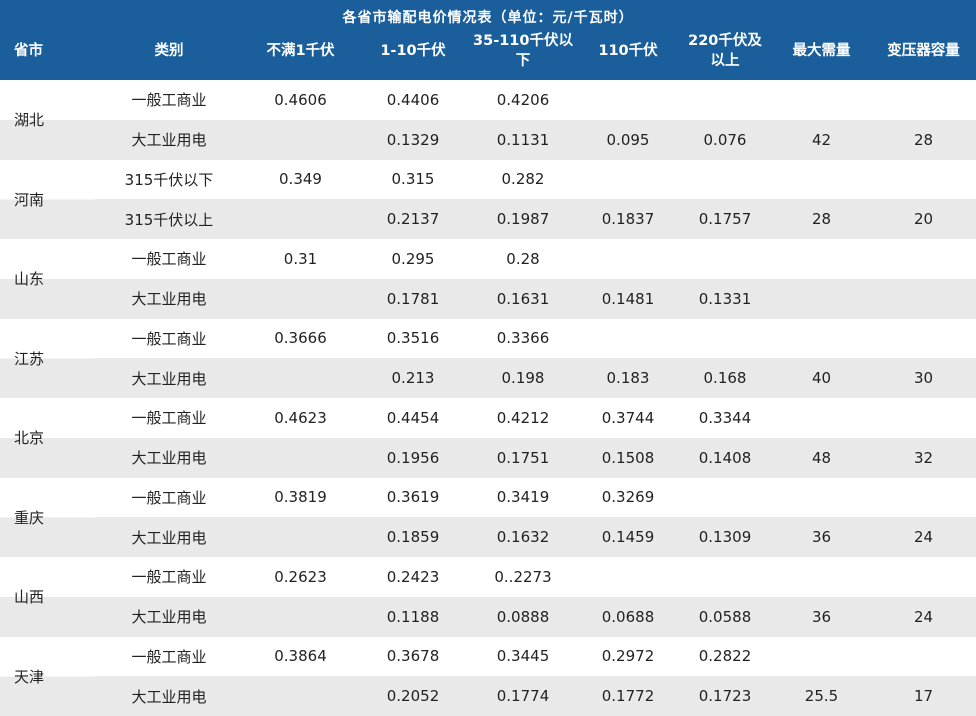  Describe the element at coordinates (523, 298) in the screenshot. I see `value-cell: 0.1631` at that location.